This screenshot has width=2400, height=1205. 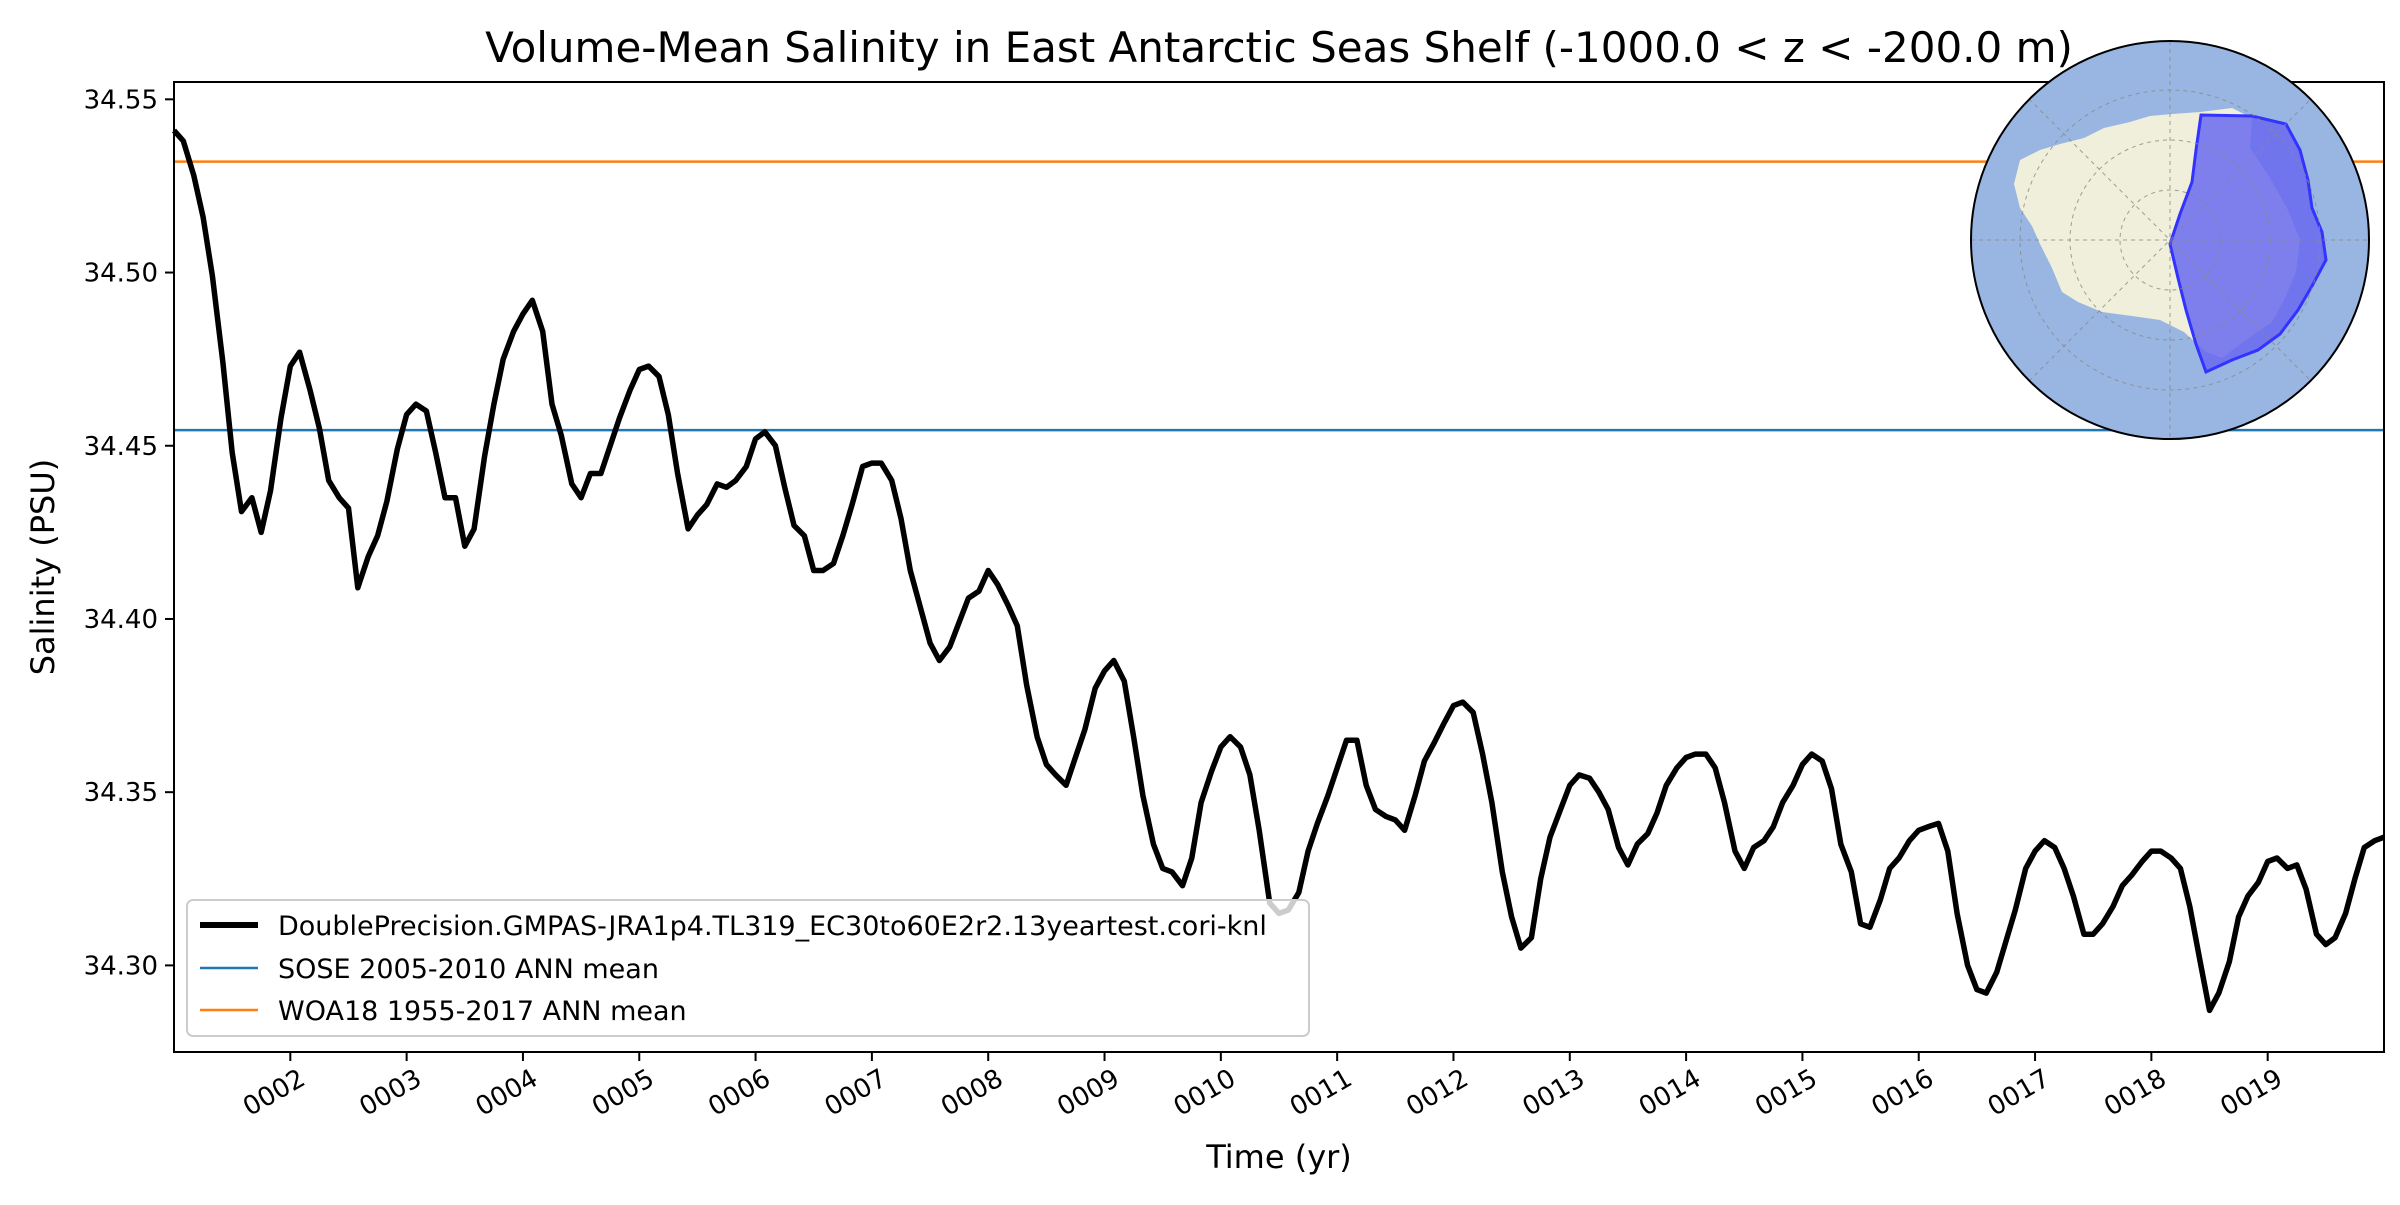 I want to click on south-polar-region-map, so click(x=2170, y=240).